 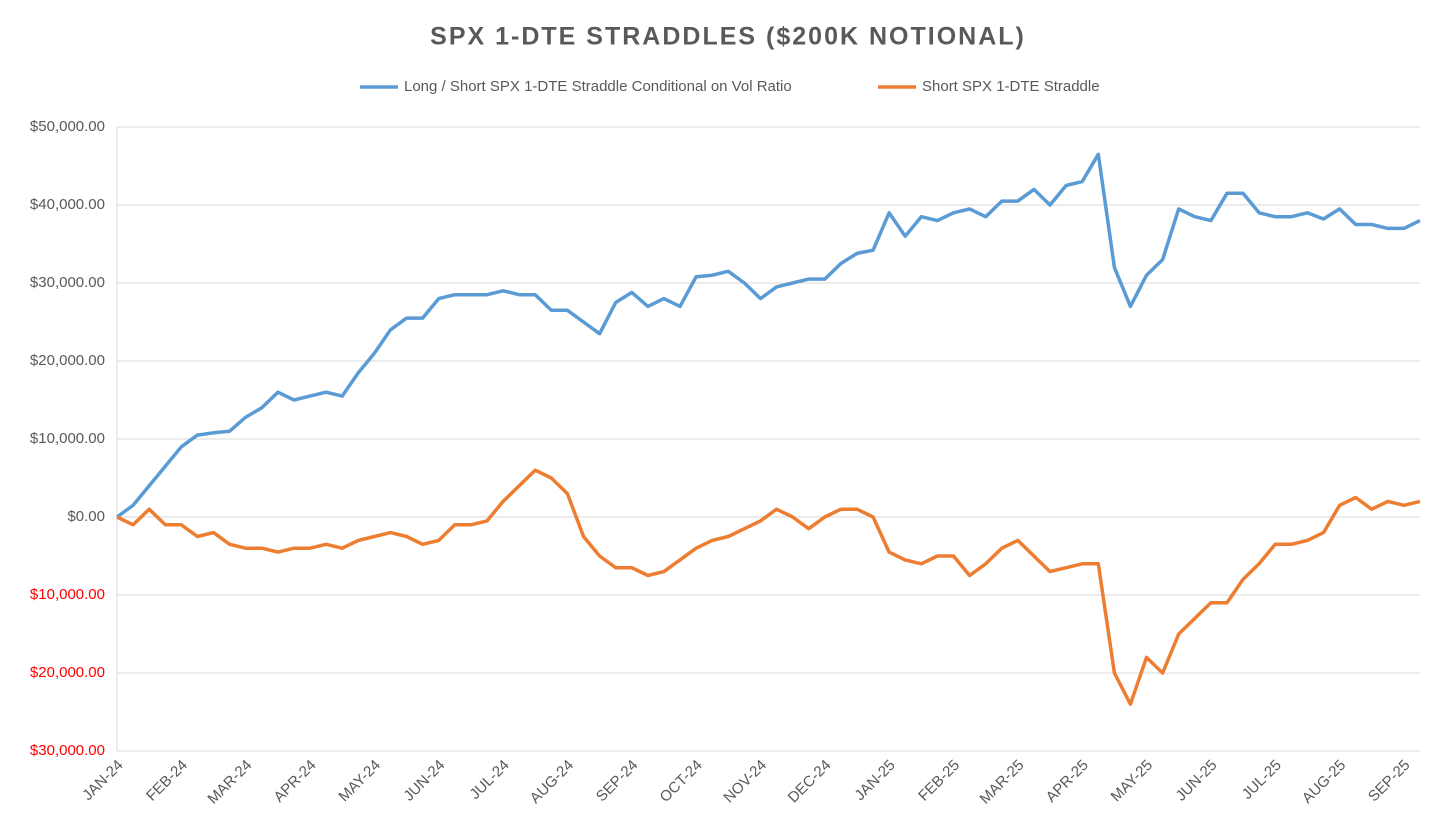 I want to click on y-tick-label: $40,000.00, so click(x=67, y=204).